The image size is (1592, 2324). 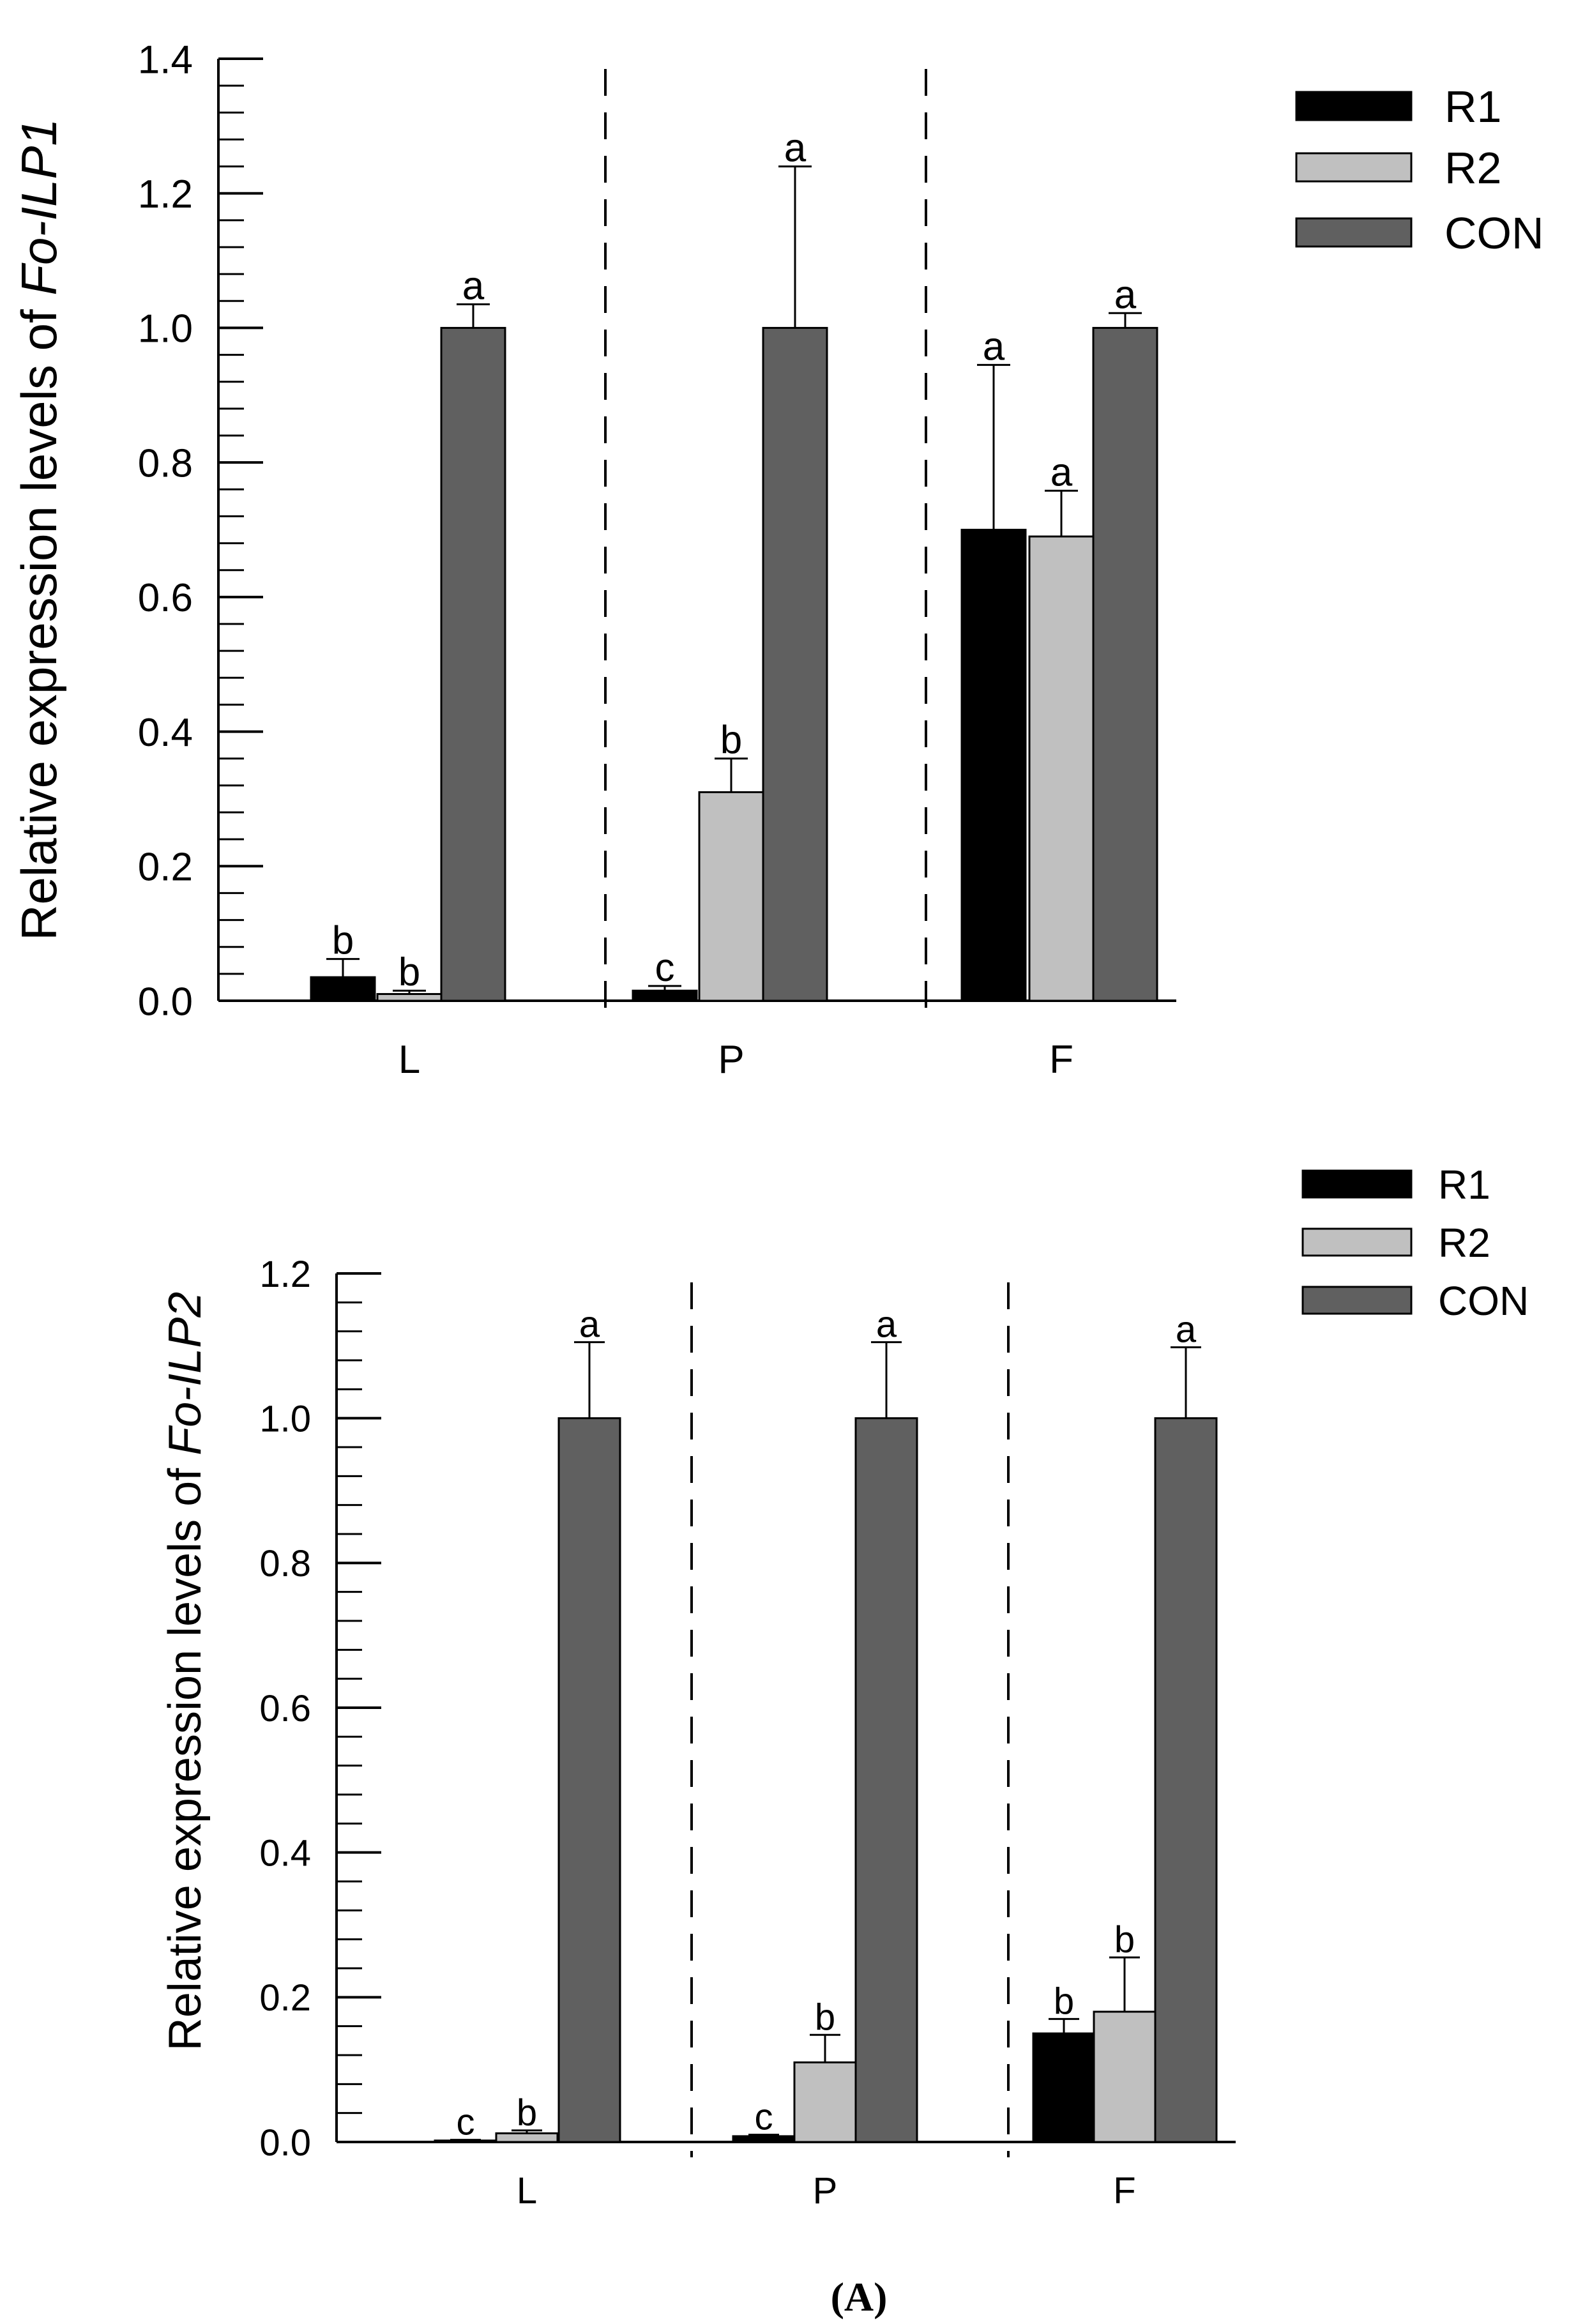 I want to click on bar-r1-p, so click(x=665, y=996).